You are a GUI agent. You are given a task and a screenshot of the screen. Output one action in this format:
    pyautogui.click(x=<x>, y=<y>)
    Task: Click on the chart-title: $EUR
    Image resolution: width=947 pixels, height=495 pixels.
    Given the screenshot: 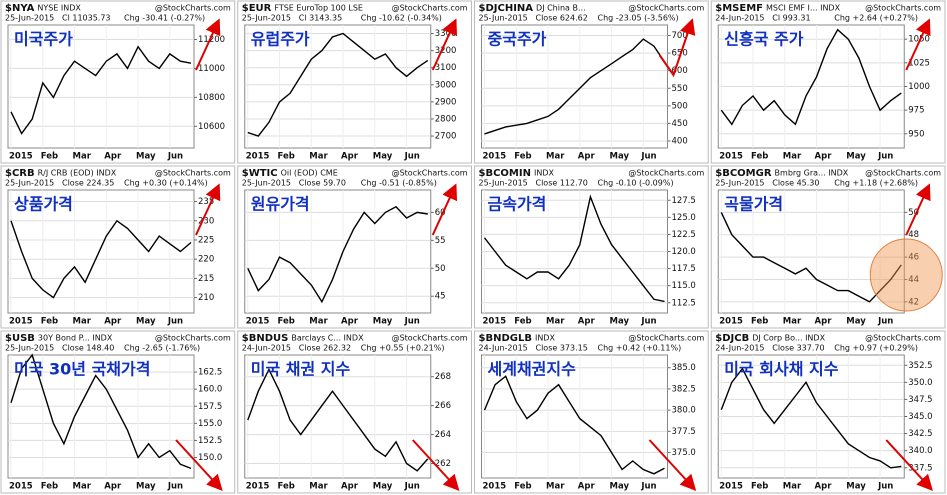 What is the action you would take?
    pyautogui.click(x=257, y=8)
    